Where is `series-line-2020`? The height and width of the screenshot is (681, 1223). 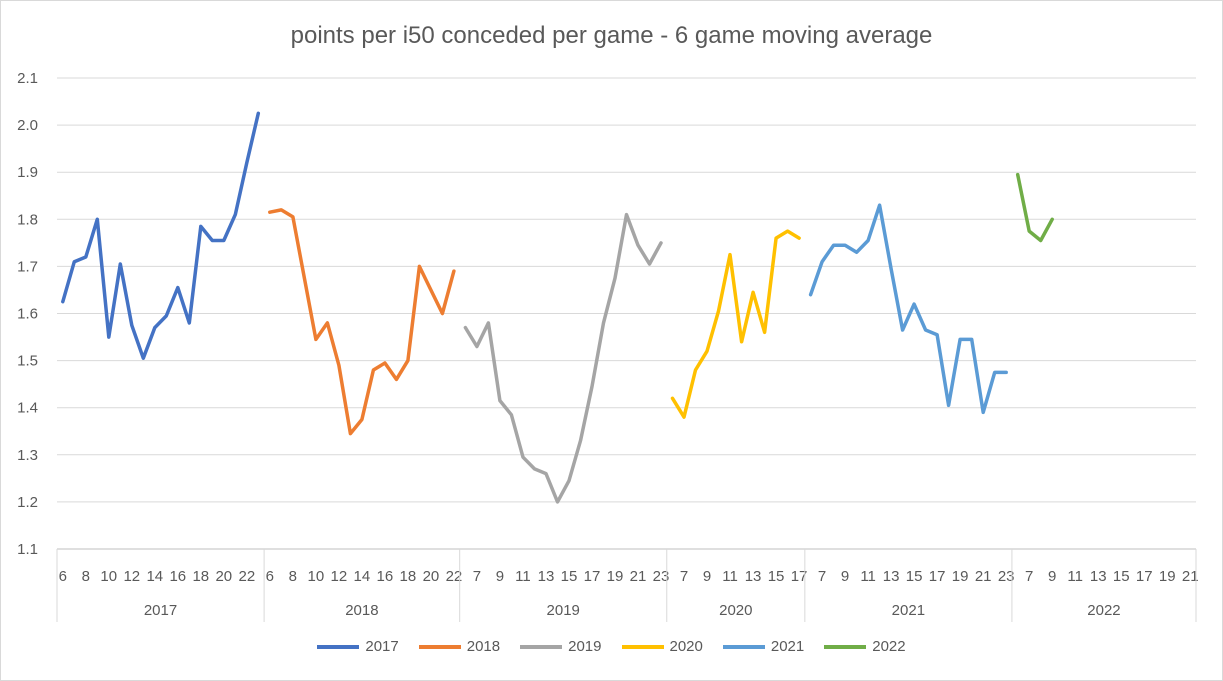
series-line-2020 is located at coordinates (735, 324).